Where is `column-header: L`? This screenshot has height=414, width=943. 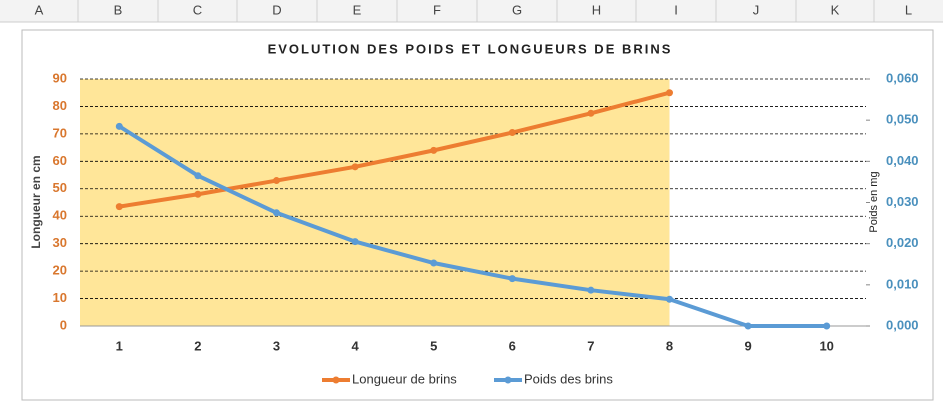 column-header: L is located at coordinates (908, 9).